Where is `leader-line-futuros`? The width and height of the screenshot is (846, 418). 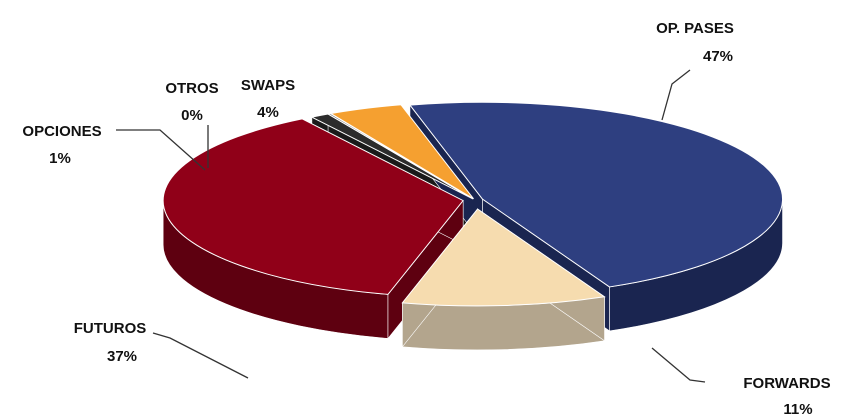 leader-line-futuros is located at coordinates (200, 355).